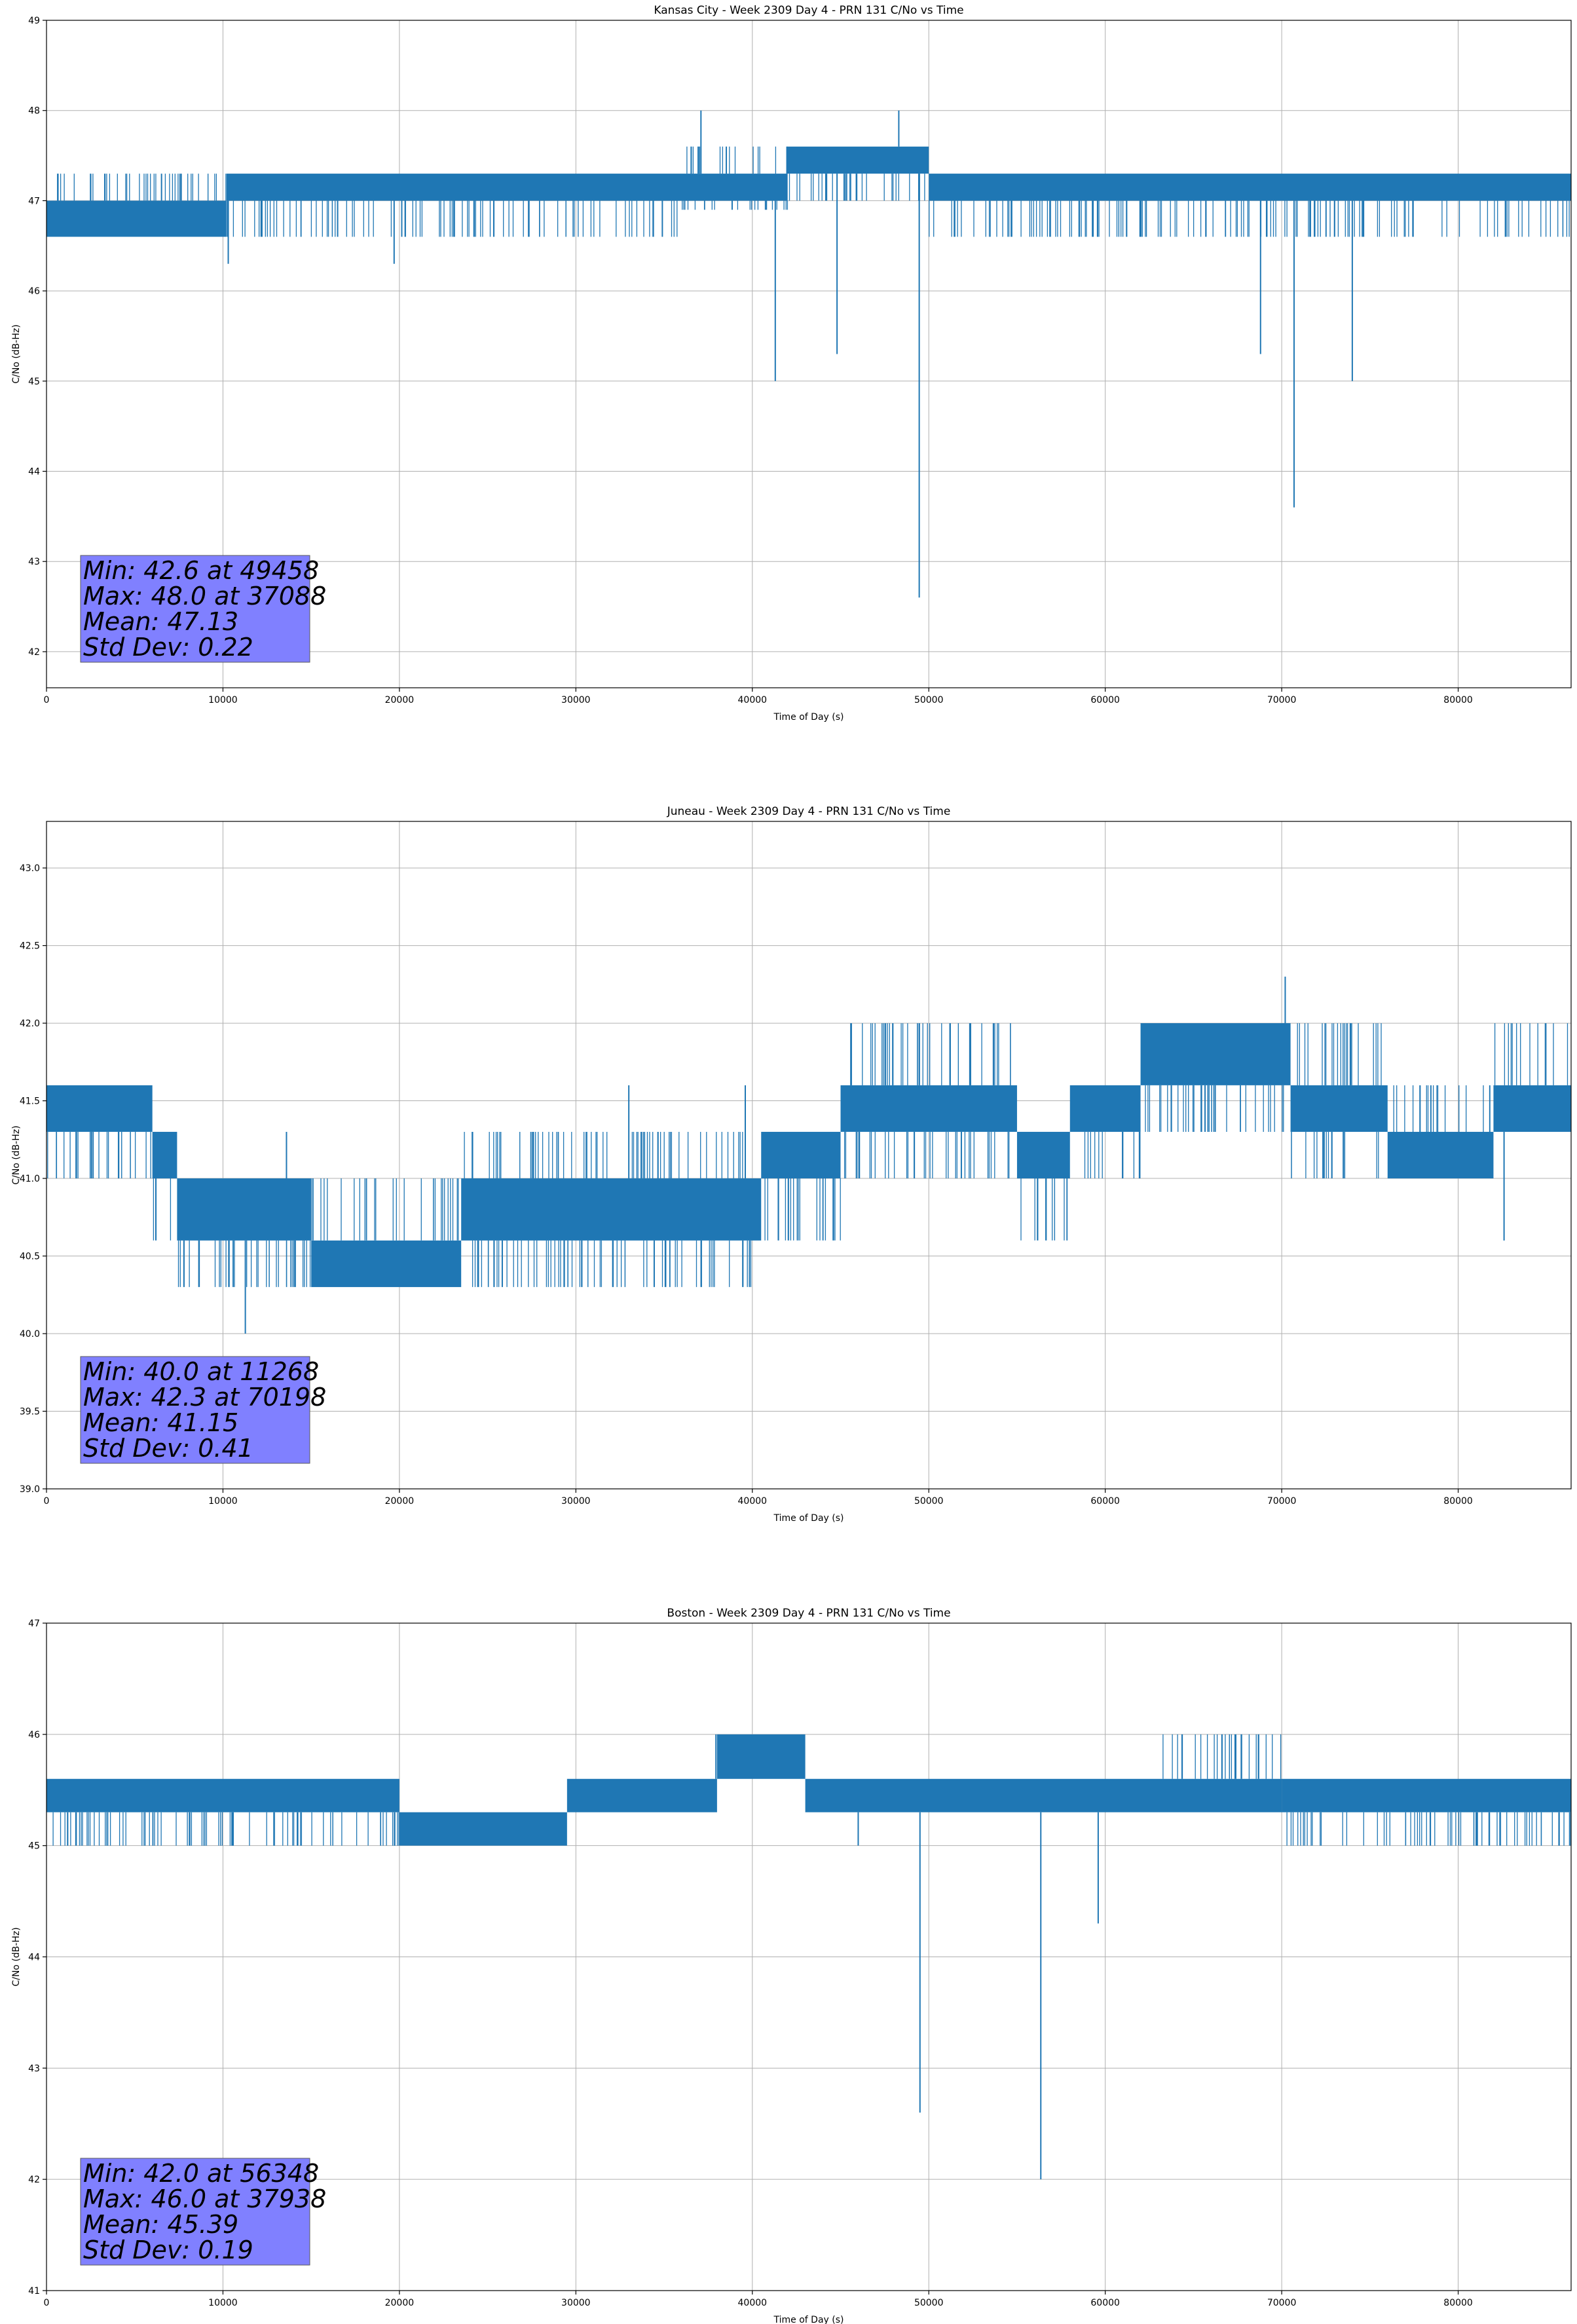 The height and width of the screenshot is (2324, 1577). What do you see at coordinates (30, 1489) in the screenshot?
I see `y-tick-label: 39.0` at bounding box center [30, 1489].